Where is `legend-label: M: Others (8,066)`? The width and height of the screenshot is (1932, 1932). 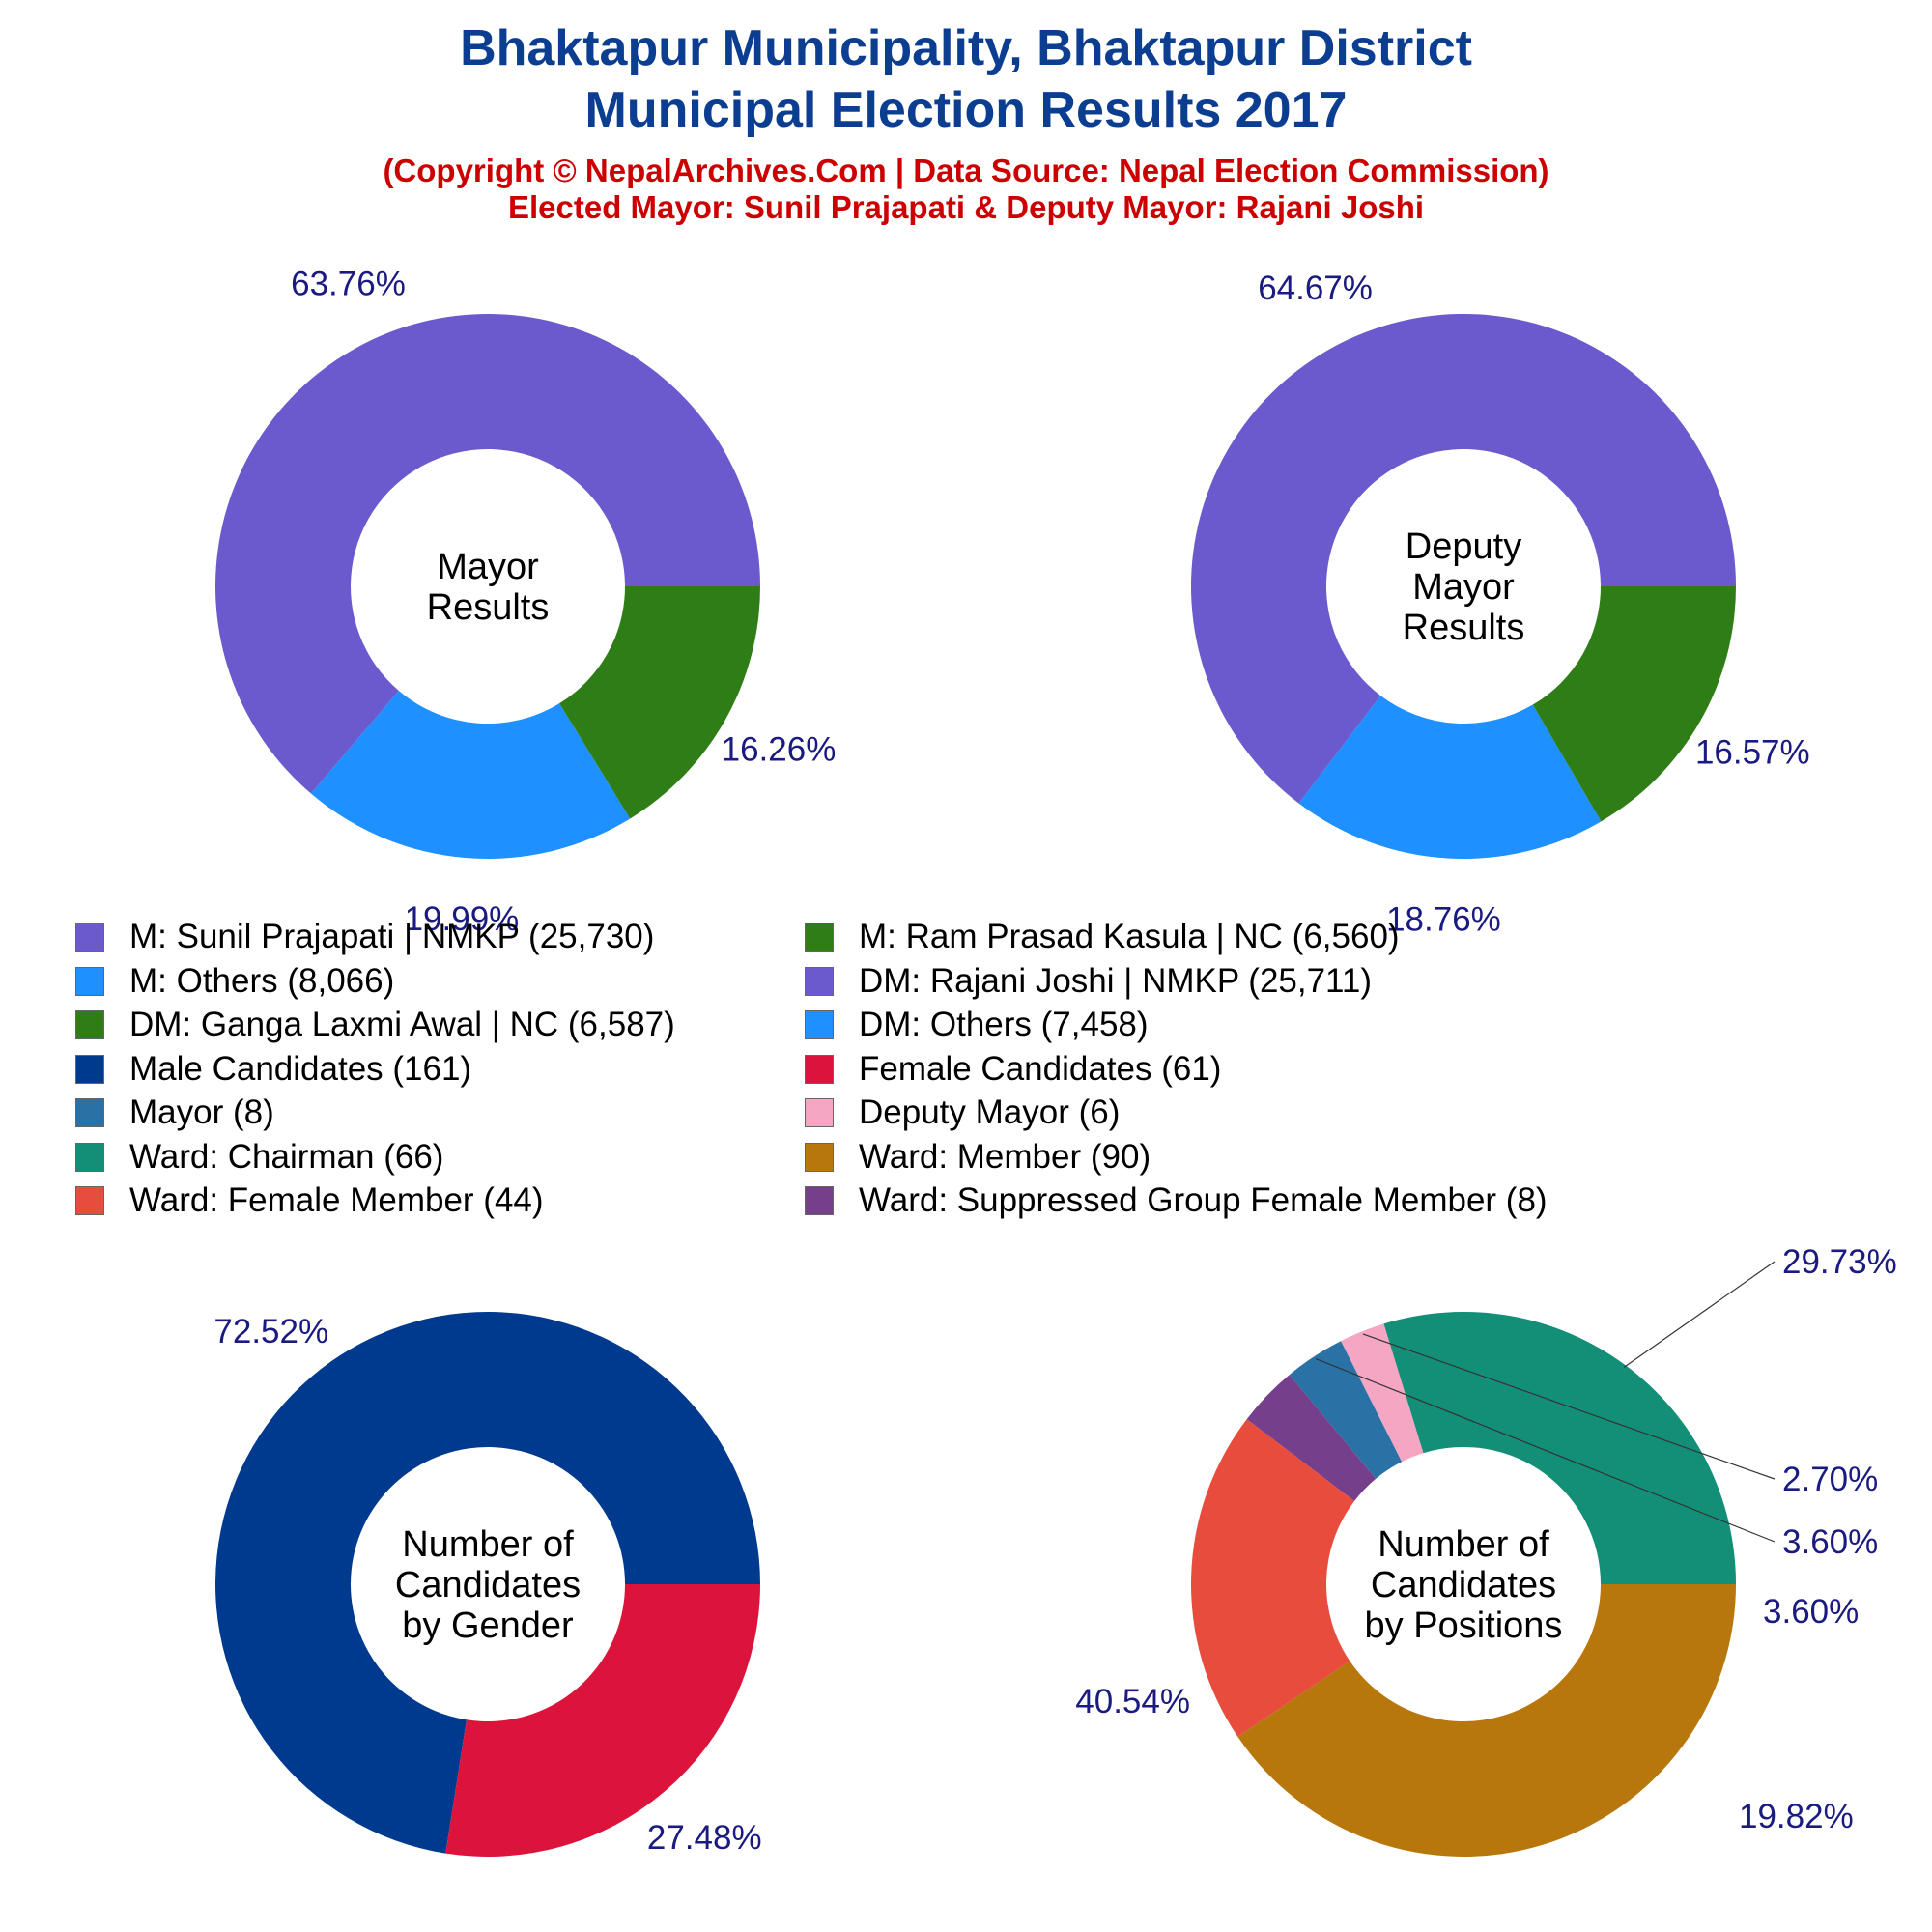 legend-label: M: Others (8,066) is located at coordinates (262, 980).